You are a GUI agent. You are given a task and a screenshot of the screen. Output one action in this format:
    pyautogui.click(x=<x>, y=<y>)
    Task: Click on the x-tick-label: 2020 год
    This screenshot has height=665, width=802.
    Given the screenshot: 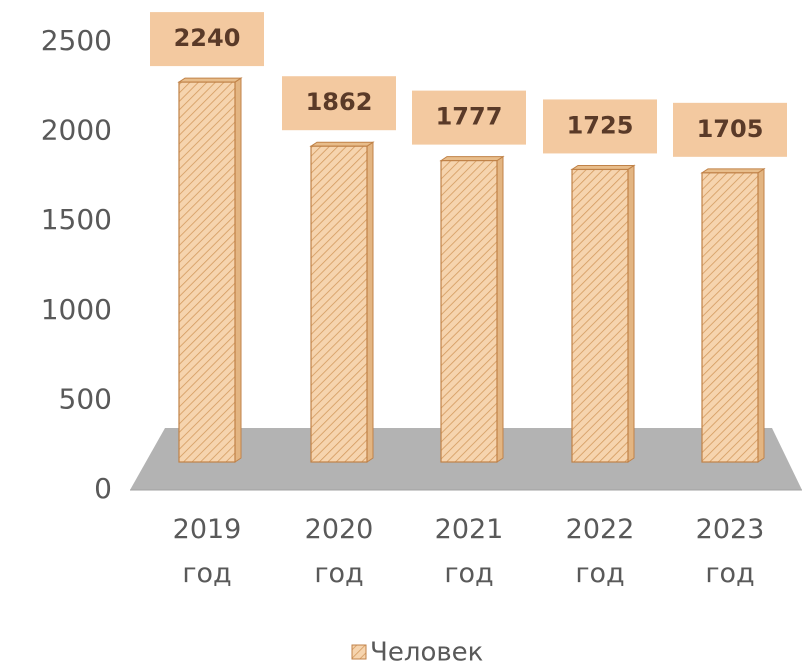 What is the action you would take?
    pyautogui.click(x=339, y=551)
    